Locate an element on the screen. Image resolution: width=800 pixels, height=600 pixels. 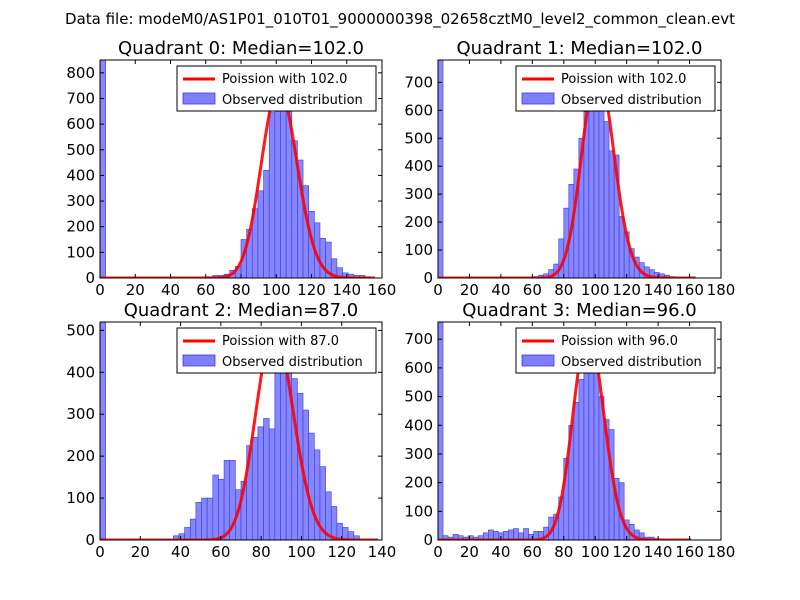
quadrant-1-plot-area is located at coordinates (567, 169).